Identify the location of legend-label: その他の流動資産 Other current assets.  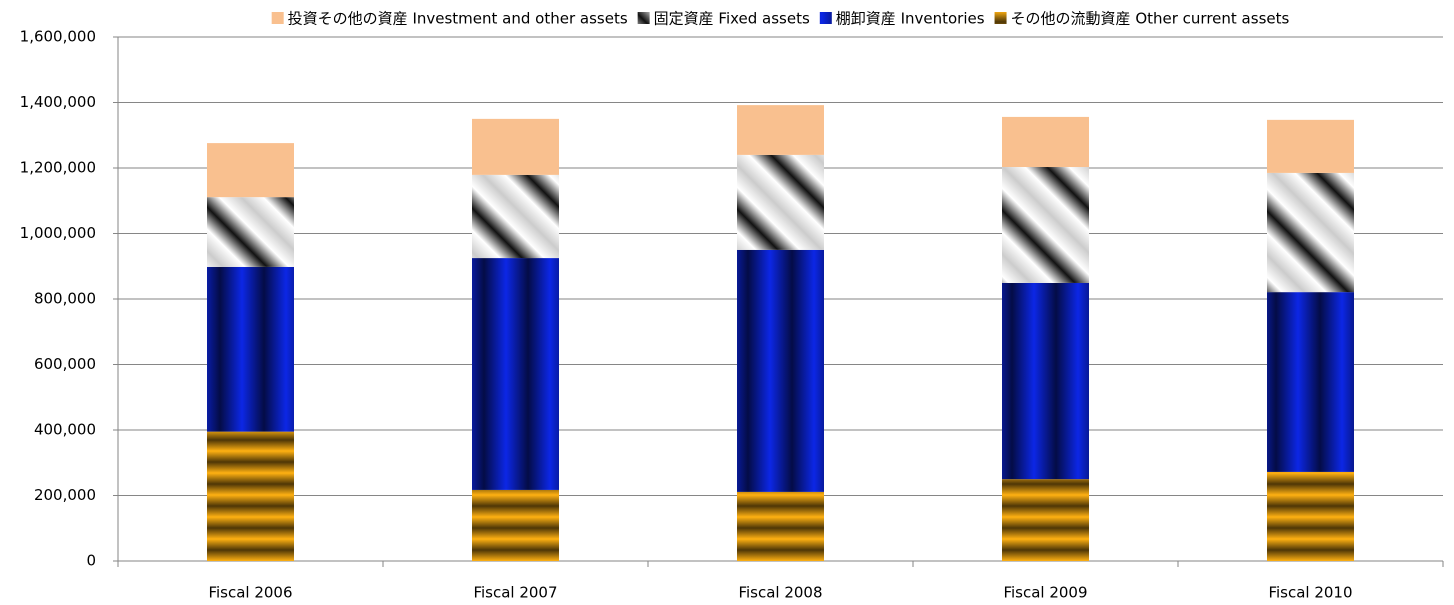
(1150, 19).